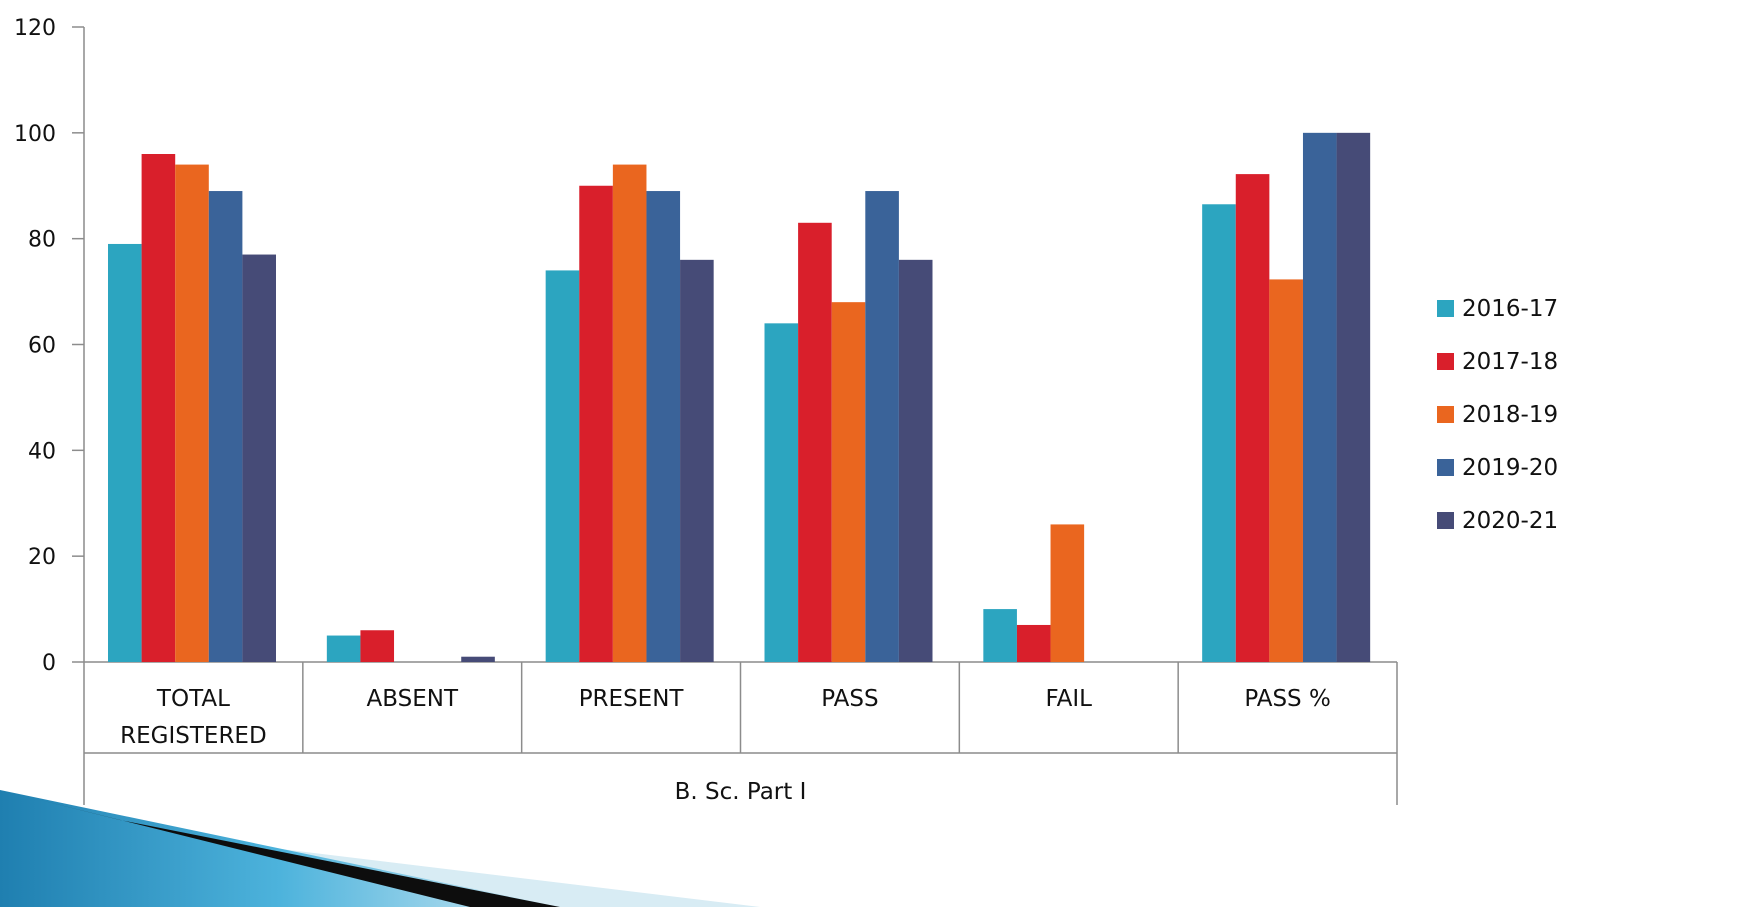  What do you see at coordinates (1510, 309) in the screenshot?
I see `legend-label: 2016-17` at bounding box center [1510, 309].